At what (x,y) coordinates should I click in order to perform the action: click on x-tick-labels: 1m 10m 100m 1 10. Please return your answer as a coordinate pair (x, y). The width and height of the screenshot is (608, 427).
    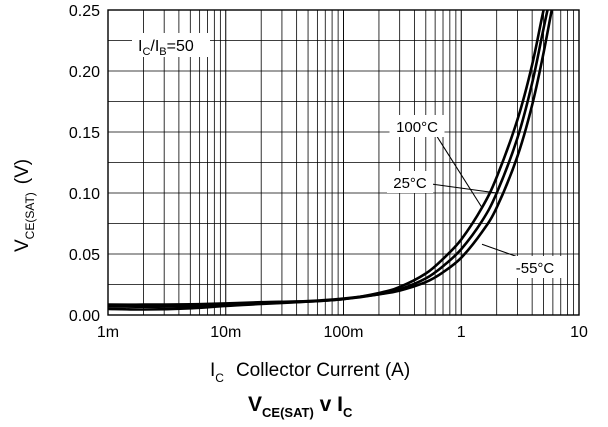
    Looking at the image, I should click on (342, 332).